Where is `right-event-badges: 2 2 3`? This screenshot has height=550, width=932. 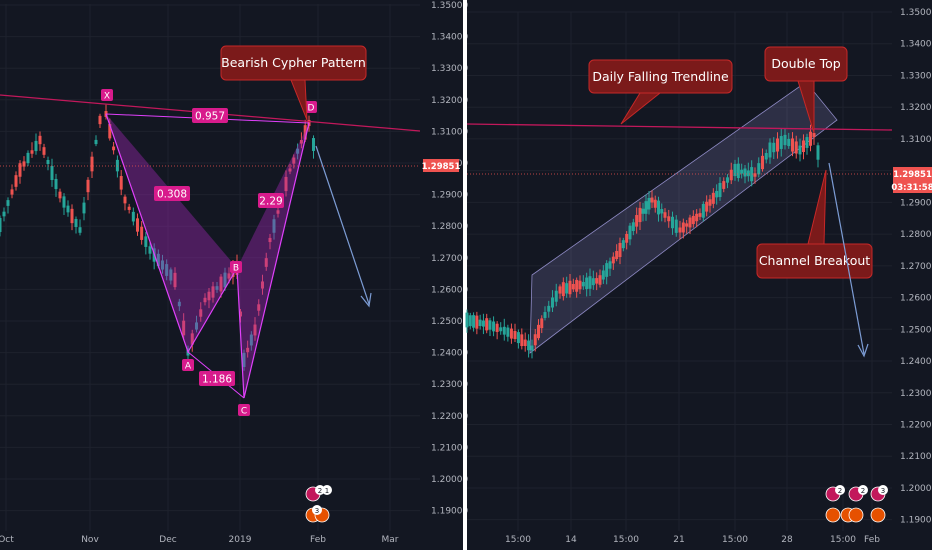 right-event-badges: 2 2 3 is located at coordinates (856, 504).